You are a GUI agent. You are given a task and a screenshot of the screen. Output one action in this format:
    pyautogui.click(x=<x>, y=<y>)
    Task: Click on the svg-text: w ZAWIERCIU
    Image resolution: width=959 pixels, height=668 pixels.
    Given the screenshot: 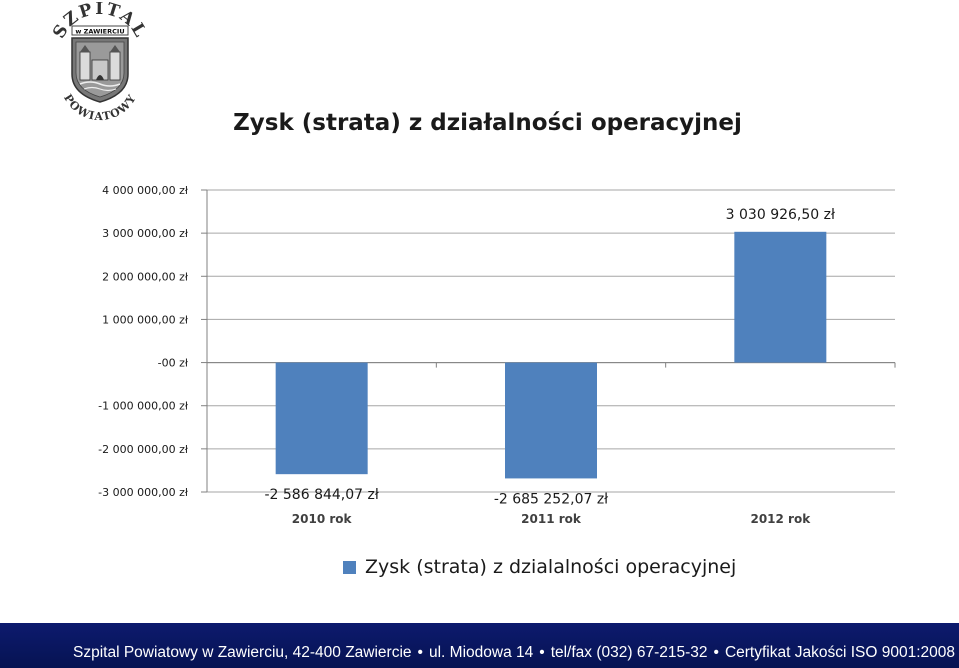 What is the action you would take?
    pyautogui.click(x=99, y=32)
    